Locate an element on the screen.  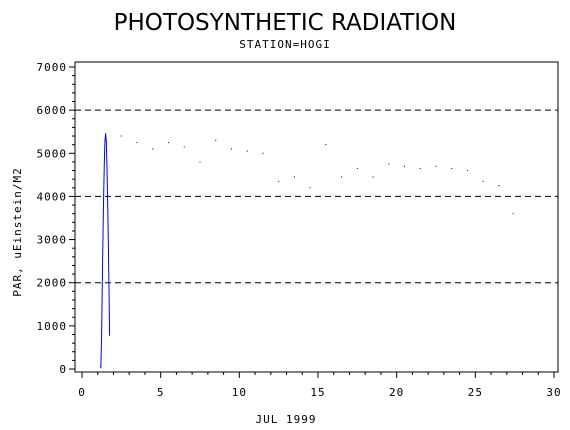
y-tick-label: 2000 is located at coordinates (52, 283).